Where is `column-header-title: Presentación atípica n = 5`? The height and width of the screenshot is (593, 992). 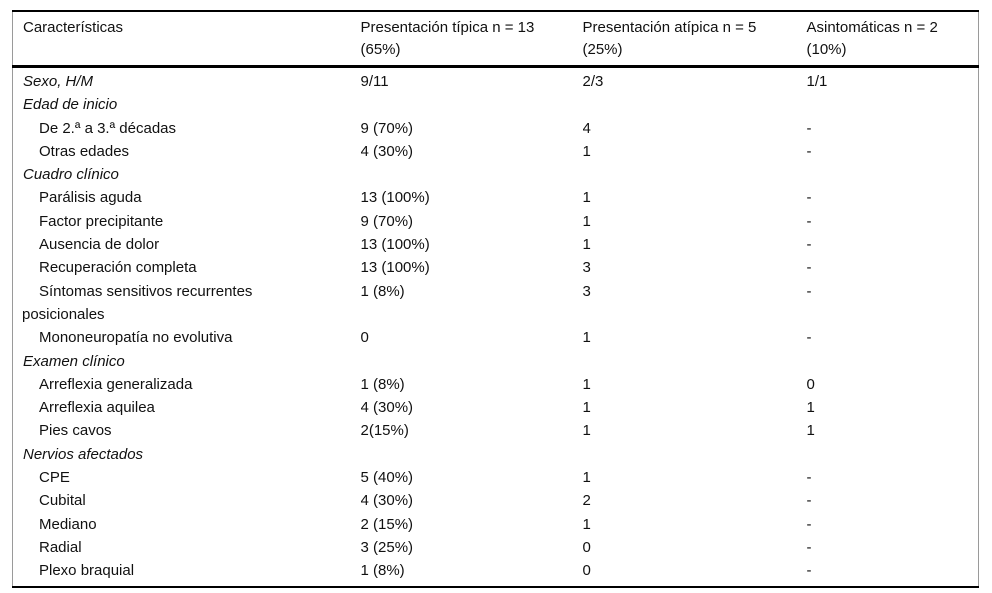 column-header-title: Presentación atípica n = 5 is located at coordinates (669, 27).